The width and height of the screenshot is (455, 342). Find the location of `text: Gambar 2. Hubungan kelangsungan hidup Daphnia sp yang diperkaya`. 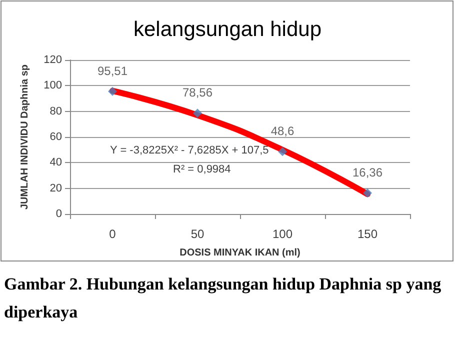

text: Gambar 2. Hubungan kelangsungan hidup Daphnia sp yang diperkaya is located at coordinates (225, 298).